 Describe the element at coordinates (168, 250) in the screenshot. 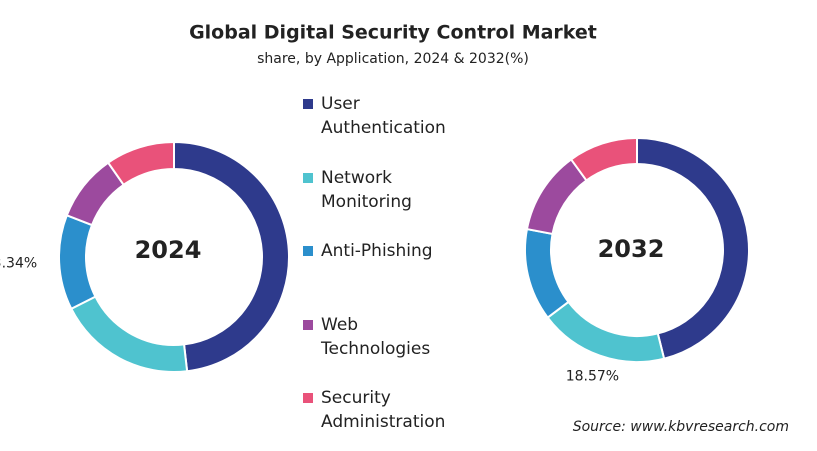

I see `center-label: 2024` at that location.